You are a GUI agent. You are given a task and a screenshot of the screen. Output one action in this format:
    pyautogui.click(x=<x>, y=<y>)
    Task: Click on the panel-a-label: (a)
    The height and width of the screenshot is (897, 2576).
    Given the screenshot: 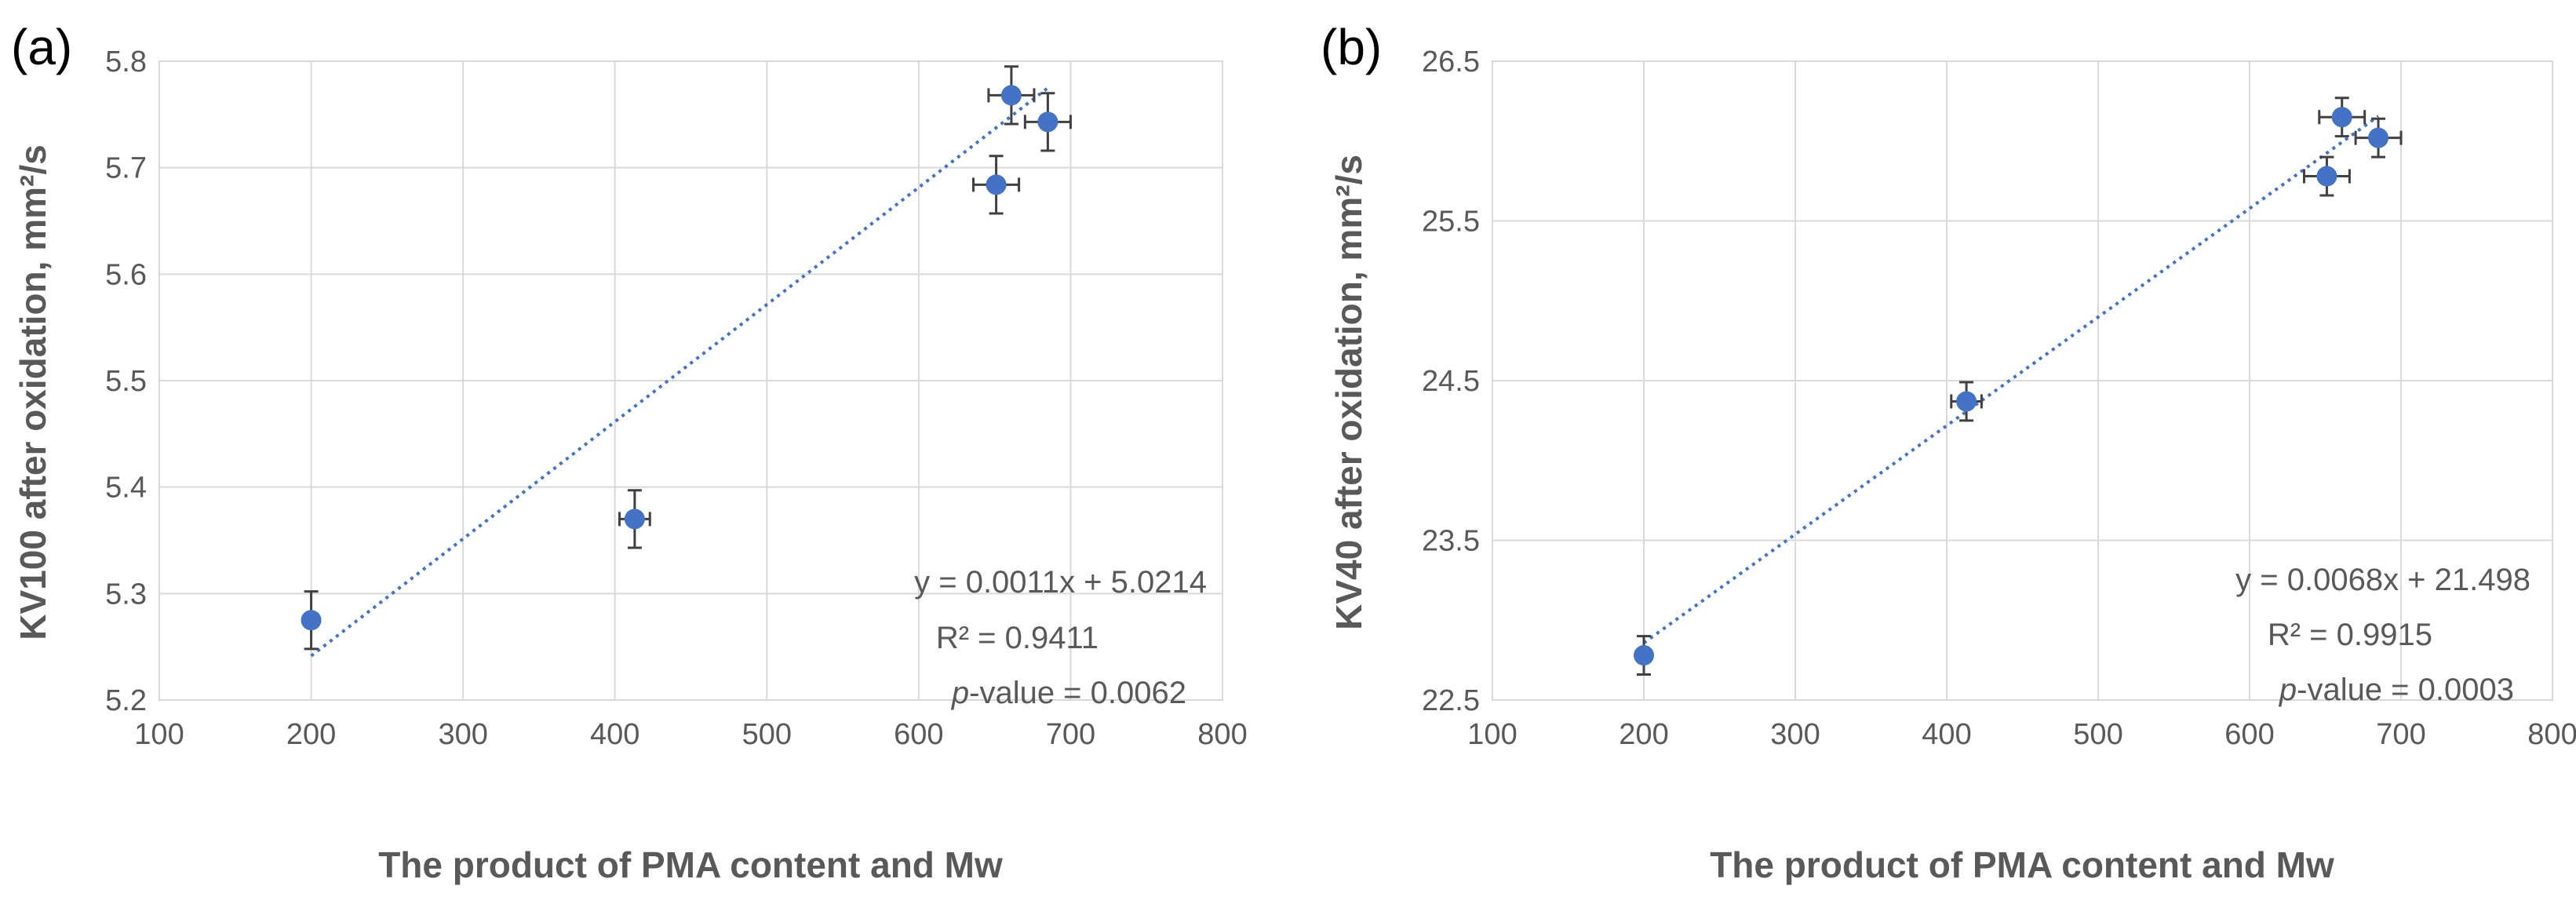 What is the action you would take?
    pyautogui.click(x=41, y=47)
    